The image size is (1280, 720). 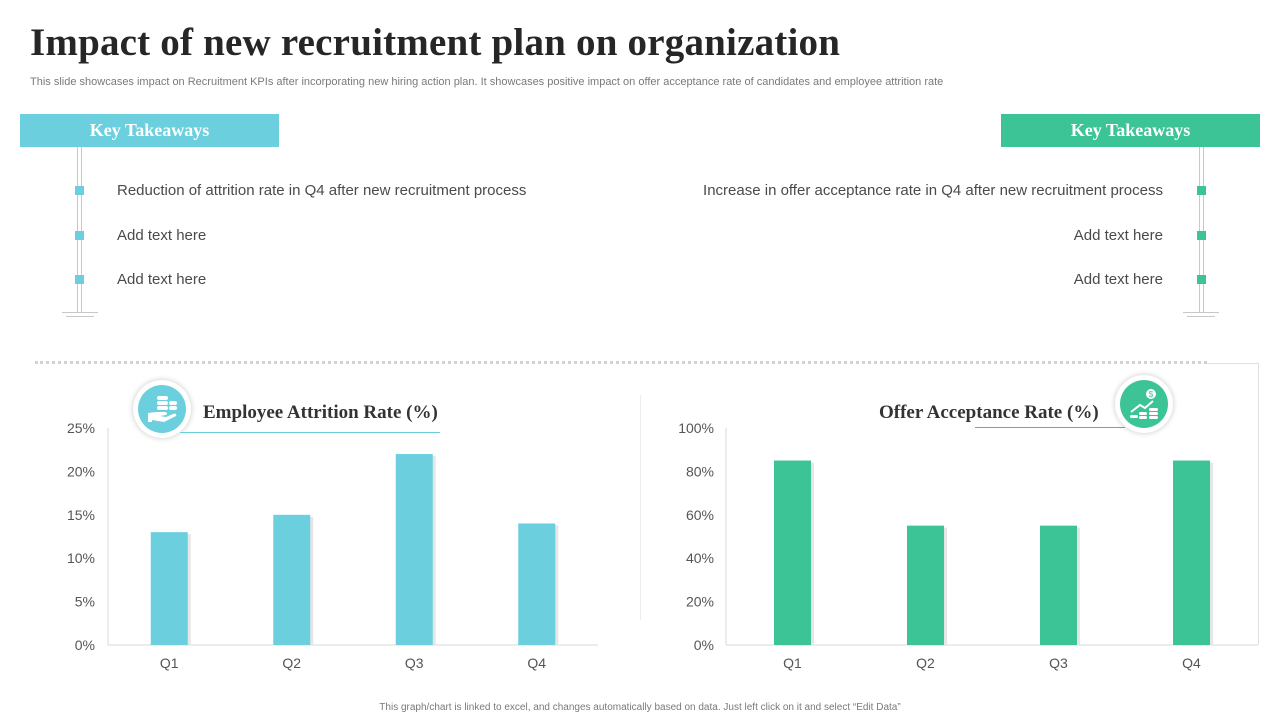 I want to click on offer-bar-q2, so click(x=925, y=585).